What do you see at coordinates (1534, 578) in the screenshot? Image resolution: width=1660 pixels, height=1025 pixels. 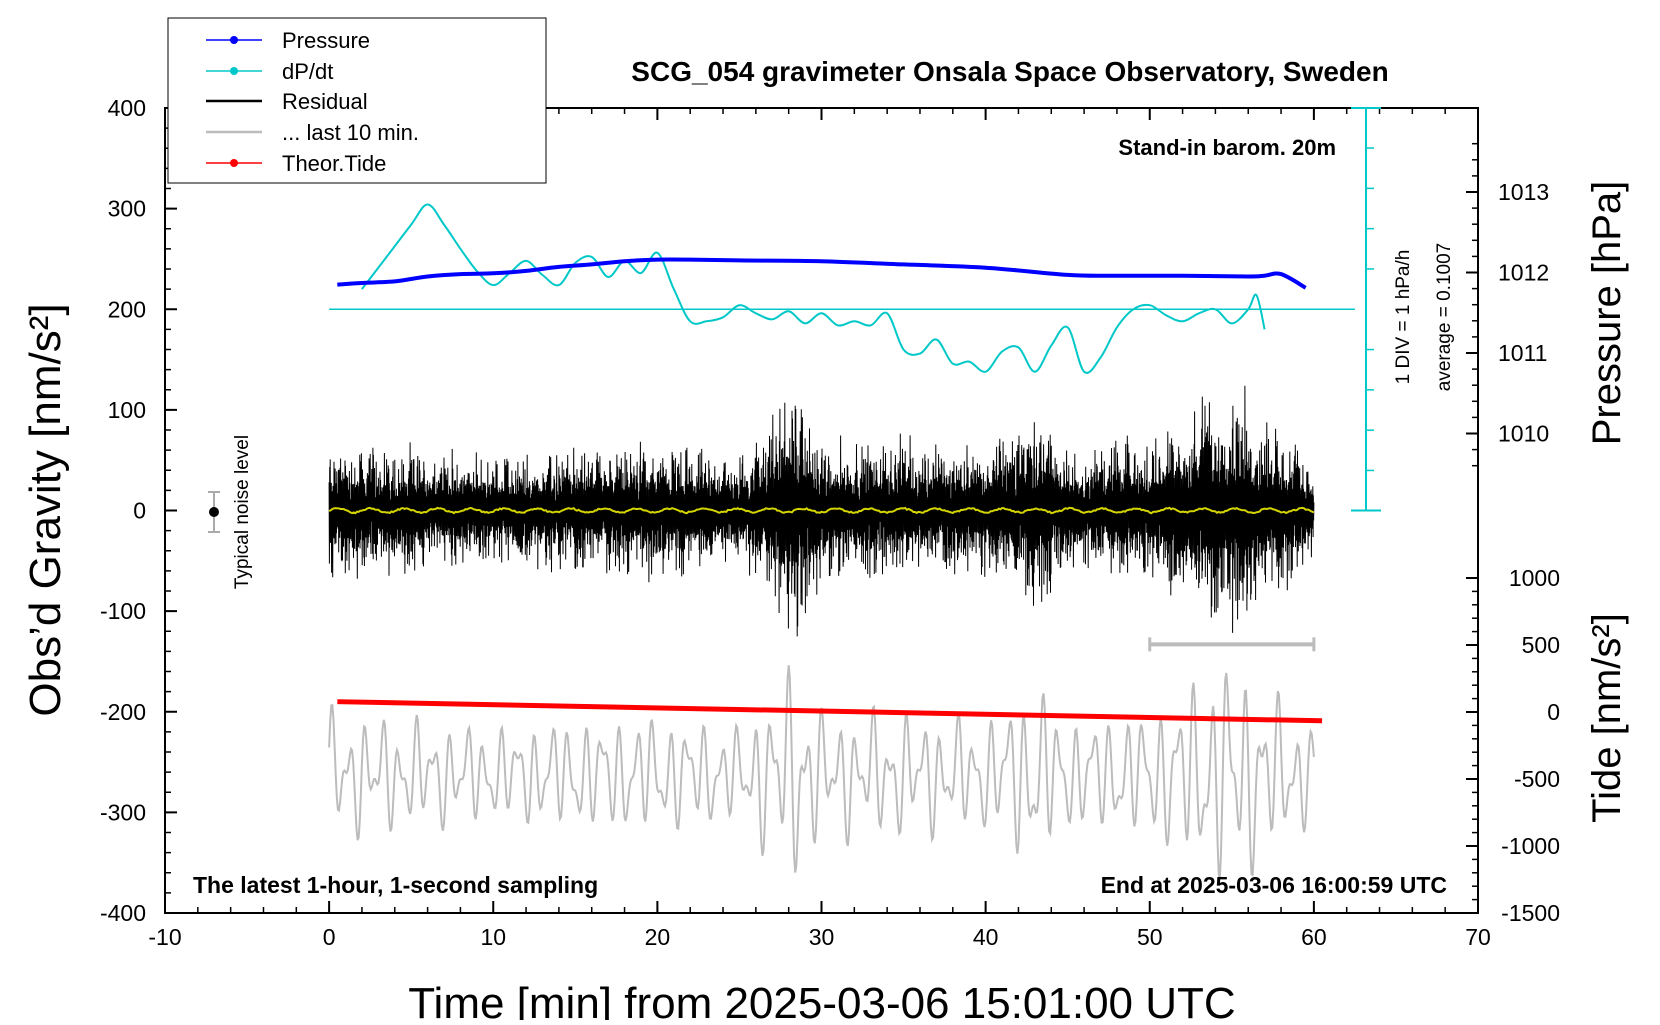 I see `tide-tick-label: 1000` at bounding box center [1534, 578].